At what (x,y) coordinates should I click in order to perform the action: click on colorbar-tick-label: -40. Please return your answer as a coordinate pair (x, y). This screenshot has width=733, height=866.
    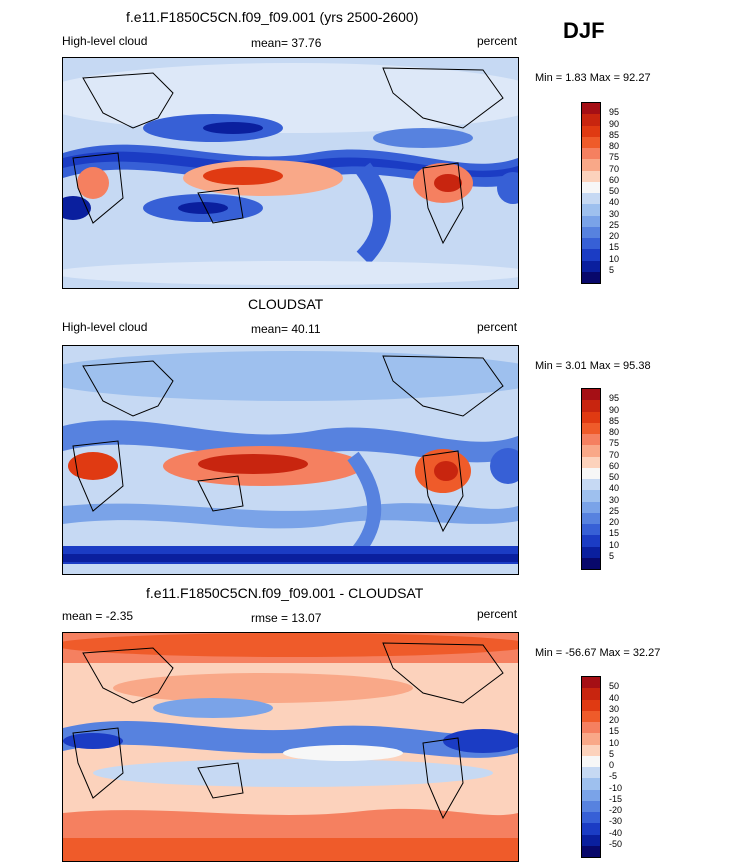
    Looking at the image, I should click on (616, 832).